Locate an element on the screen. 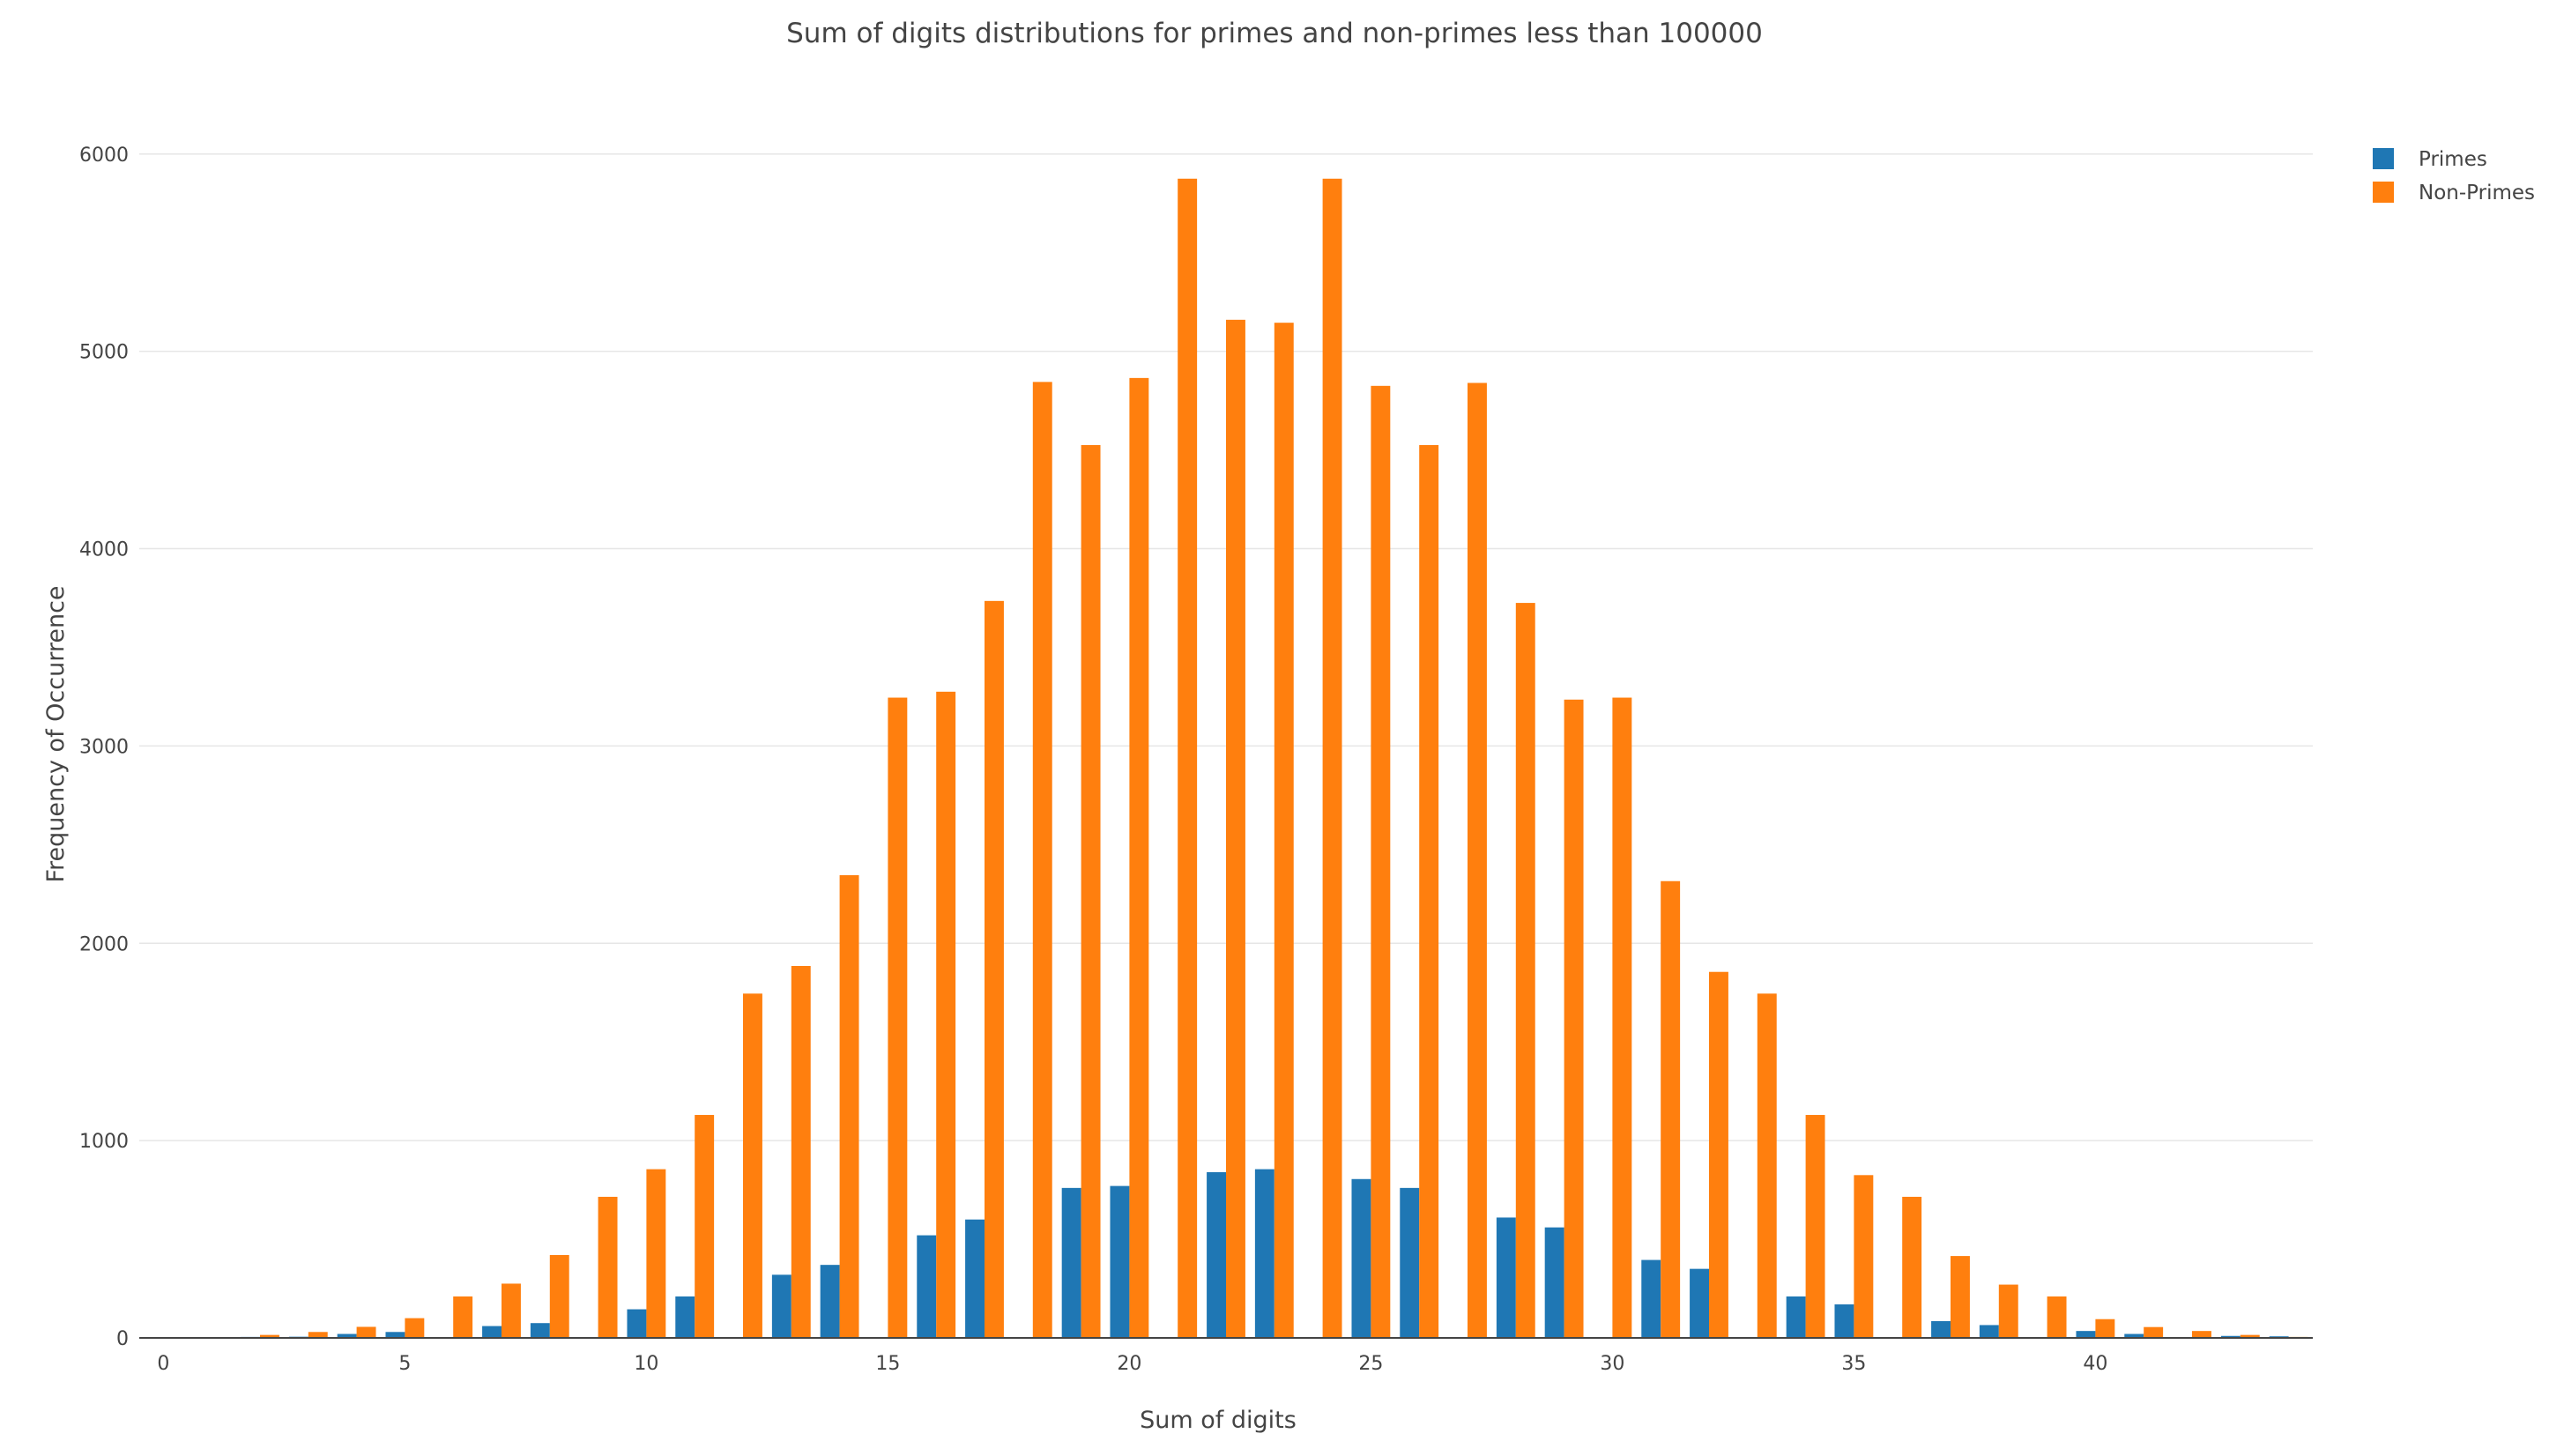  x-tick-label-30: 30 is located at coordinates (1612, 1364).